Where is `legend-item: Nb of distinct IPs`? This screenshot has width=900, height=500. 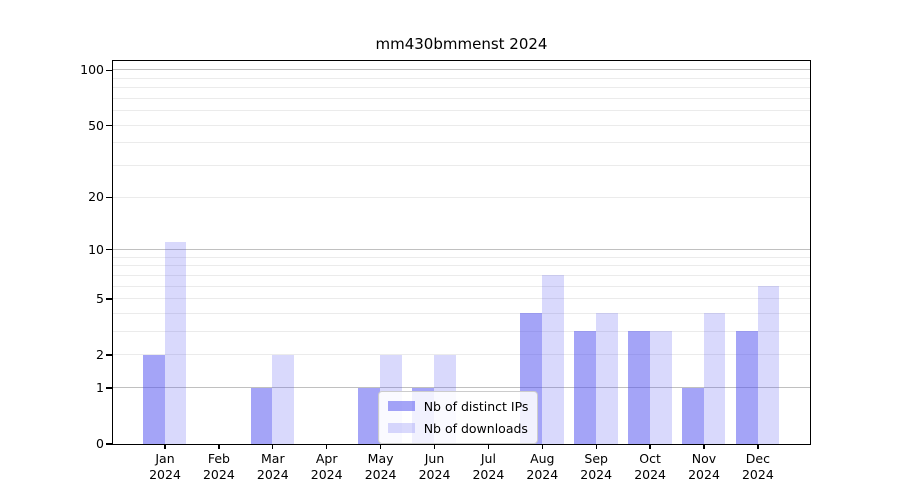
legend-item: Nb of distinct IPs is located at coordinates (458, 406).